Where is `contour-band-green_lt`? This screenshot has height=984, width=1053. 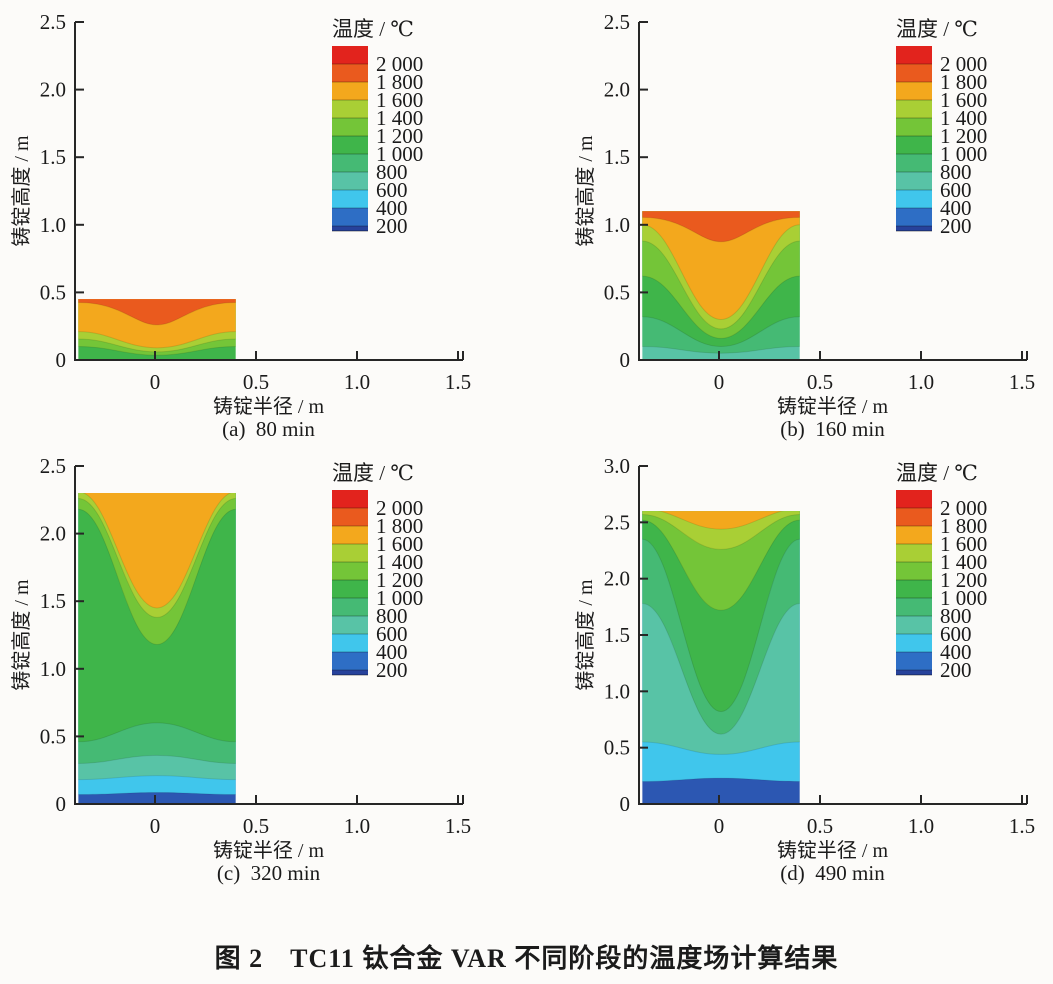
contour-band-green_lt is located at coordinates (721, 561).